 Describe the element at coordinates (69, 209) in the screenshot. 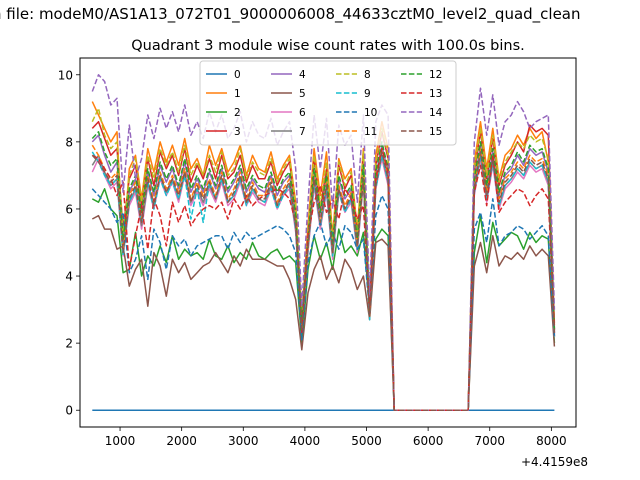

I see `y-tick-label: 6` at that location.